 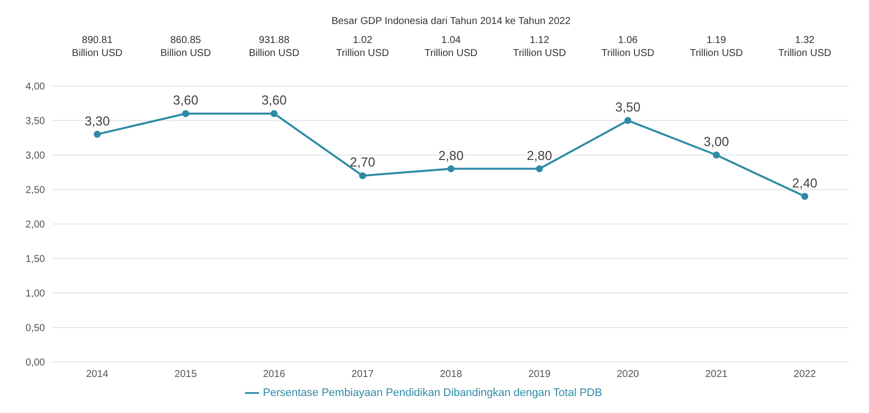 What do you see at coordinates (451, 374) in the screenshot?
I see `x-tick-label: 2018` at bounding box center [451, 374].